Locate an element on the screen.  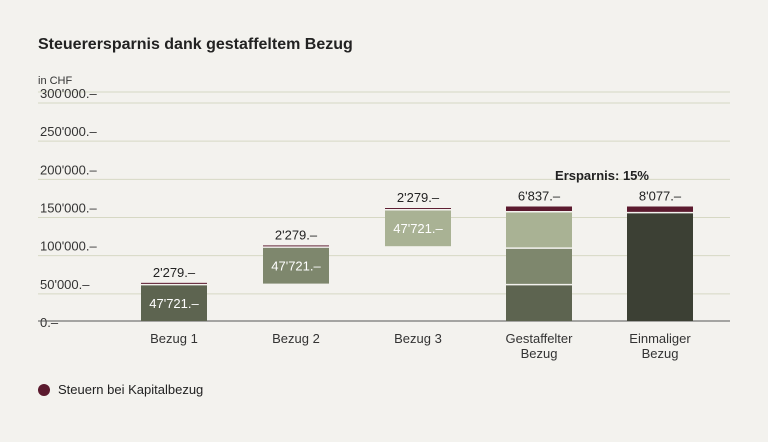
tax-value-label: 6'837.– is located at coordinates (539, 196).